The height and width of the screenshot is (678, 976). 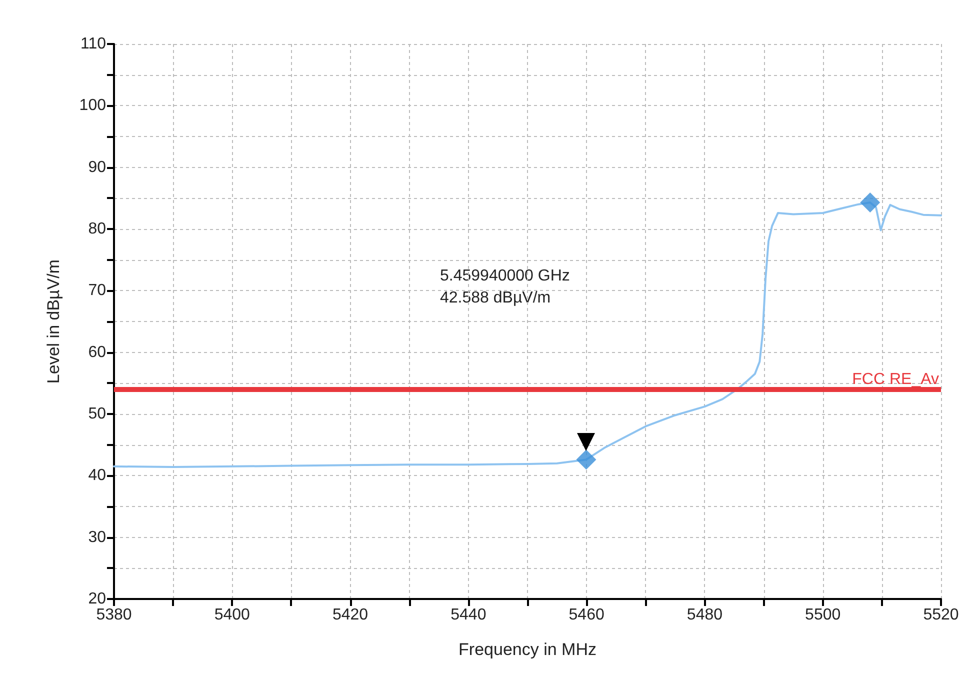 What do you see at coordinates (97, 475) in the screenshot?
I see `y-tick-label: 40` at bounding box center [97, 475].